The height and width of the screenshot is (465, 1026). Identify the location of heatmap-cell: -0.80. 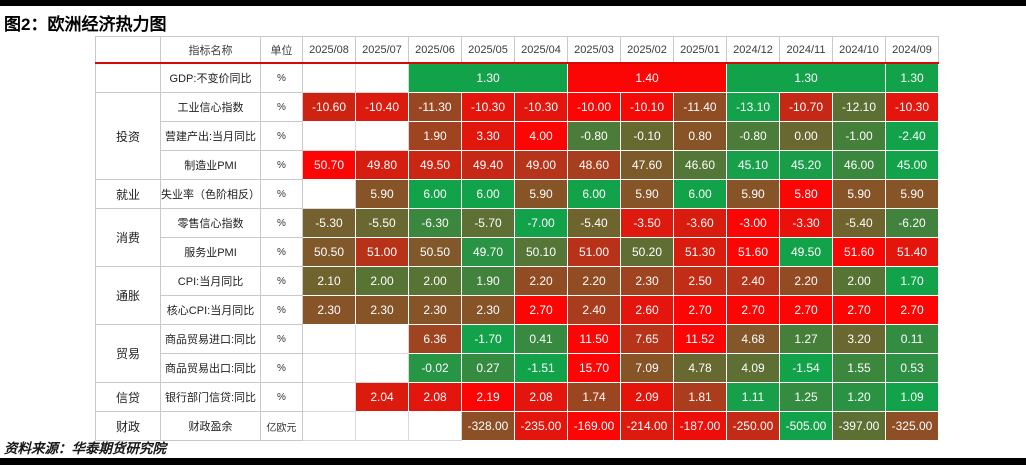
(594, 136).